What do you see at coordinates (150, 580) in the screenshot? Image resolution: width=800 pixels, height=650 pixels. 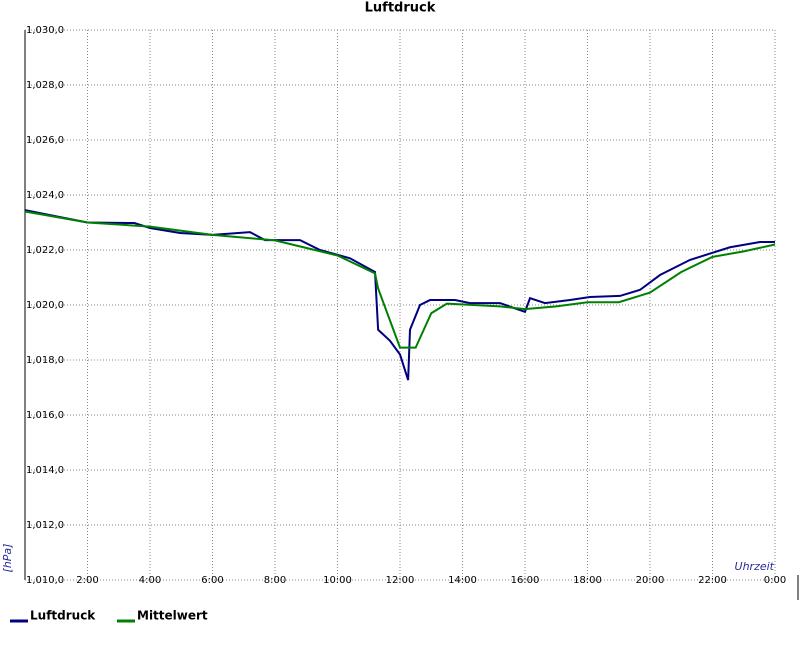 I see `x-tick-label: 4:00` at bounding box center [150, 580].